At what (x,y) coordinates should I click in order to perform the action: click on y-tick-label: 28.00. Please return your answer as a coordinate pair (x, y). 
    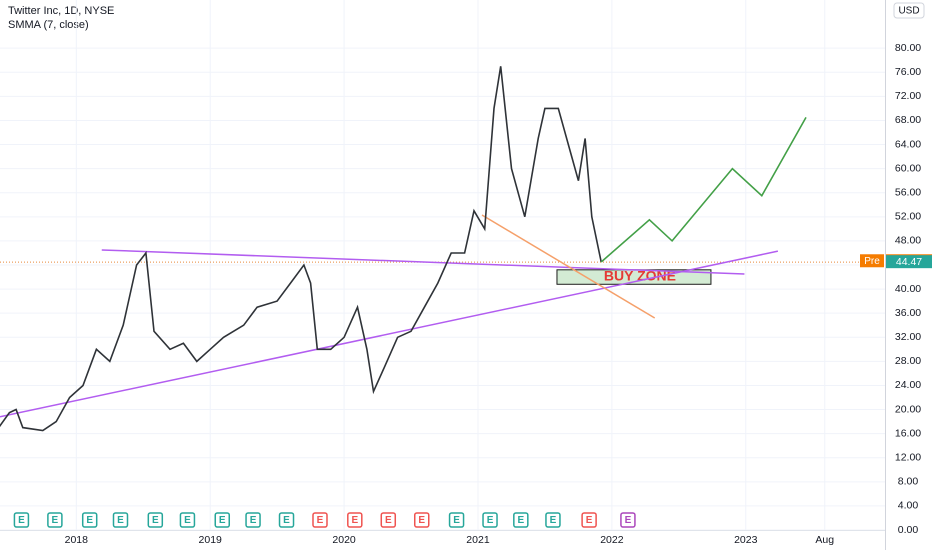
    Looking at the image, I should click on (908, 361).